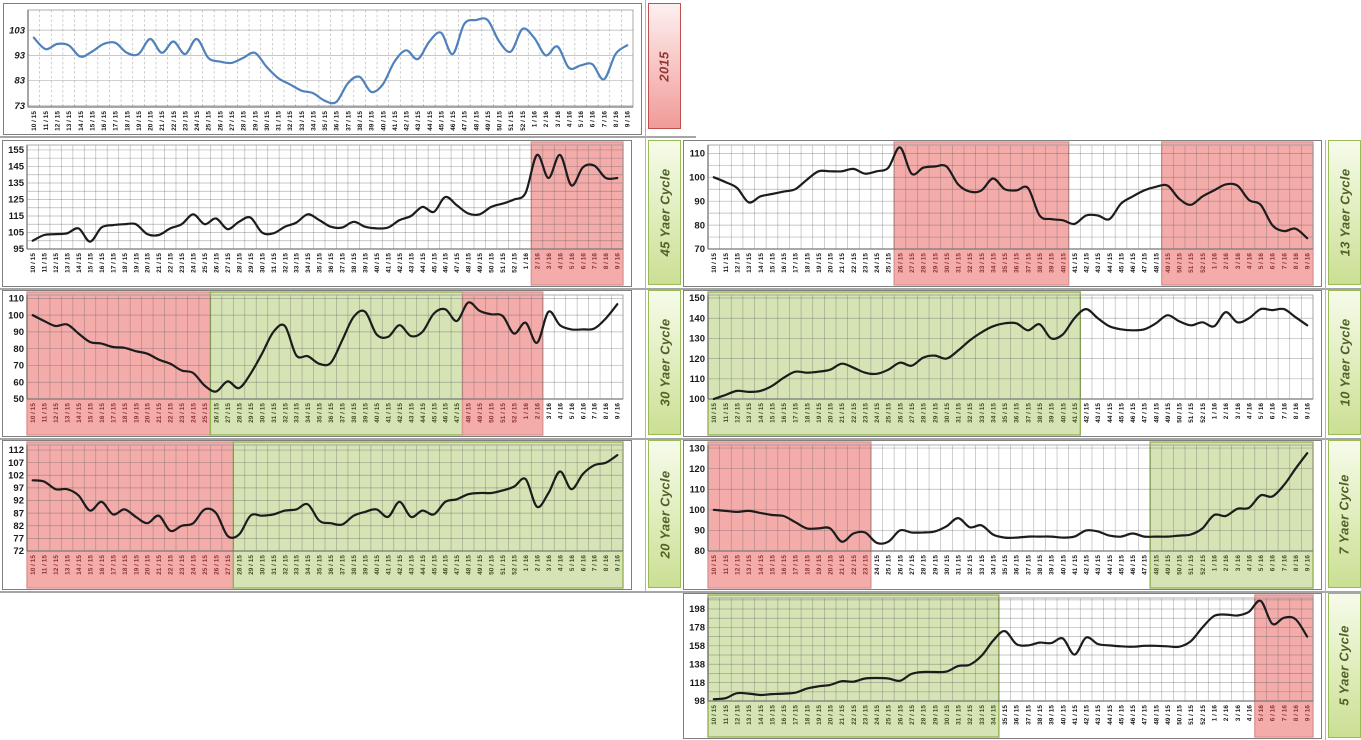 Image resolution: width=1361 pixels, height=740 pixels. What do you see at coordinates (697, 154) in the screenshot?
I see `svg-text: 110` at bounding box center [697, 154].